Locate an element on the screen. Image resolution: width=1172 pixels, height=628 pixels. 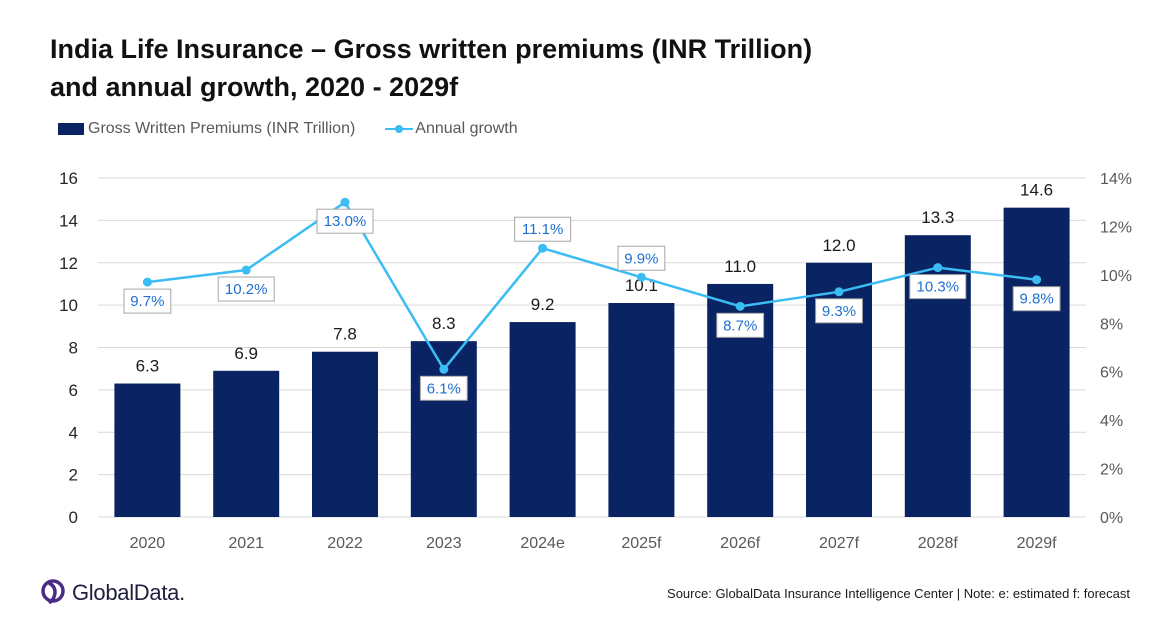
globaldata-logo: GlobalData. is located at coordinates (112, 593).